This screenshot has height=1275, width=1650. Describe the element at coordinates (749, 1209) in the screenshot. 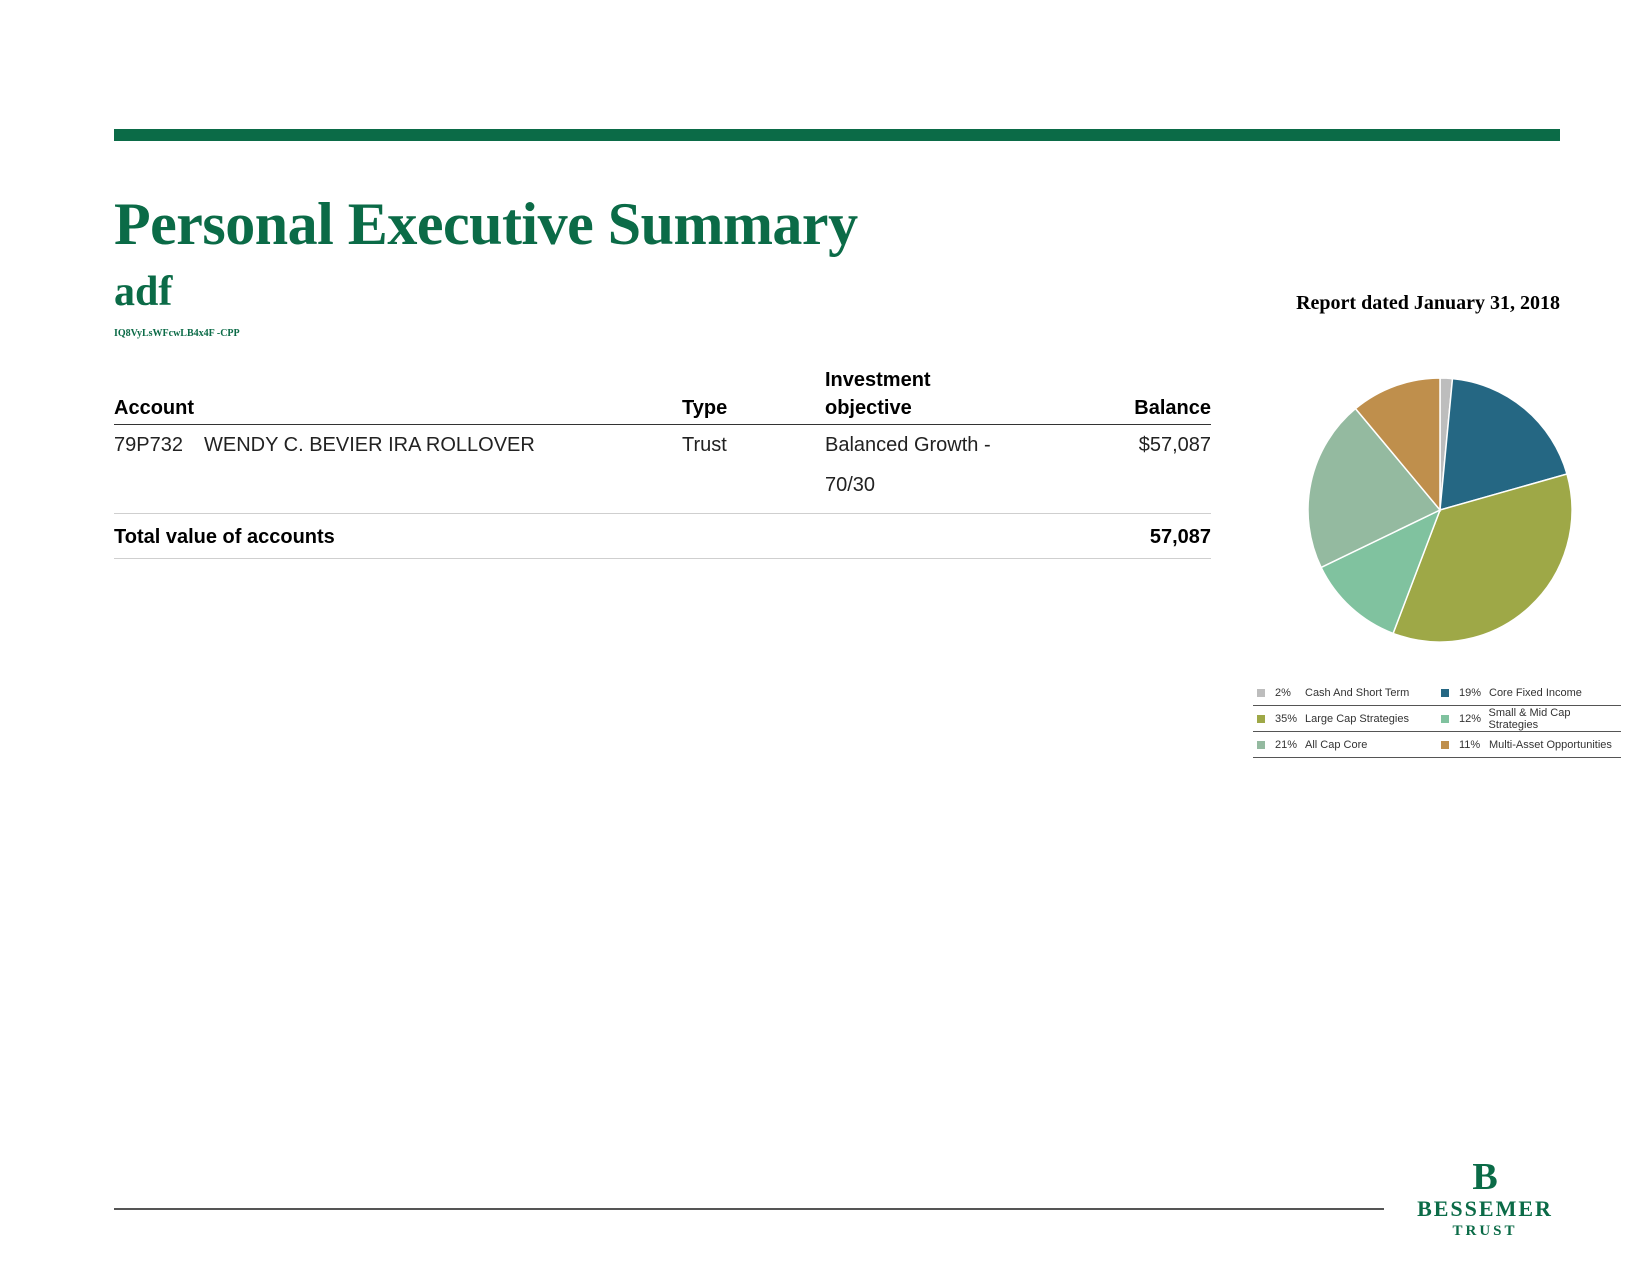

I see `footer-rule` at that location.